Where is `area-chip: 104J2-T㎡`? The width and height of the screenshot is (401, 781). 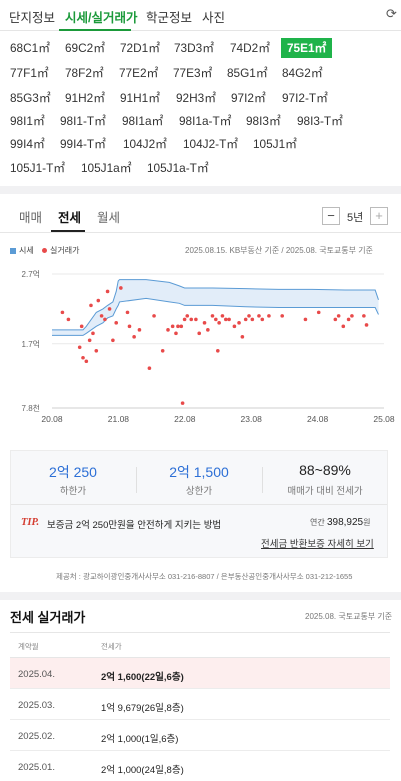 area-chip: 104J2-T㎡ is located at coordinates (211, 144).